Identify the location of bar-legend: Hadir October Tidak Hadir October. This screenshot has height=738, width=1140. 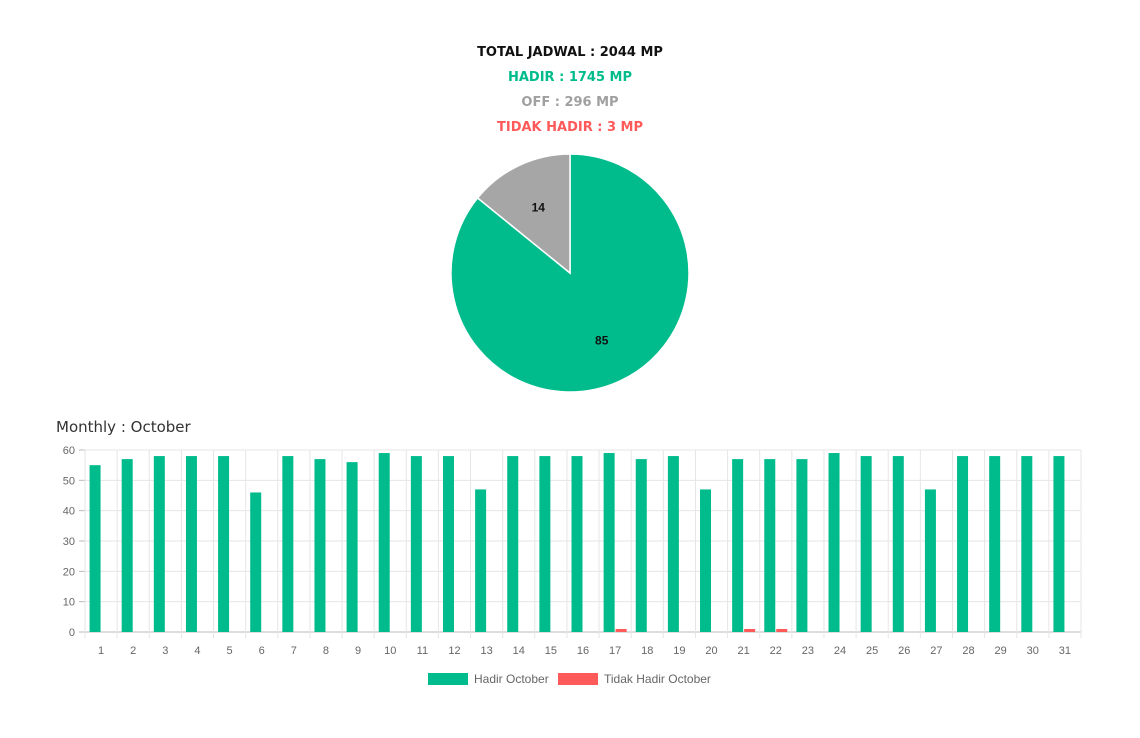
(570, 679).